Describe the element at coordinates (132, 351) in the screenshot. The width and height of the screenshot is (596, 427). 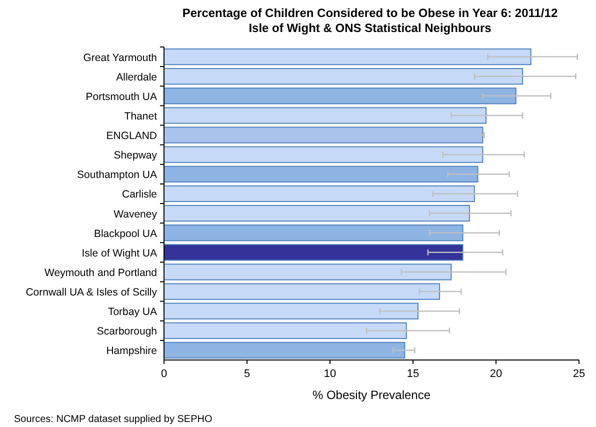
I see `y-tick-label: Hampshire` at that location.